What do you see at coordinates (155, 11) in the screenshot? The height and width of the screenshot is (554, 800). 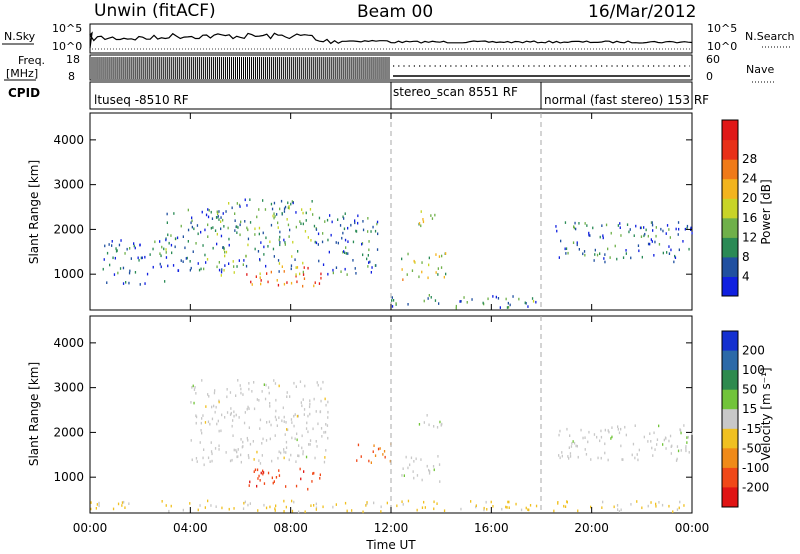 I see `radar-title: Unwin (fitACF)` at bounding box center [155, 11].